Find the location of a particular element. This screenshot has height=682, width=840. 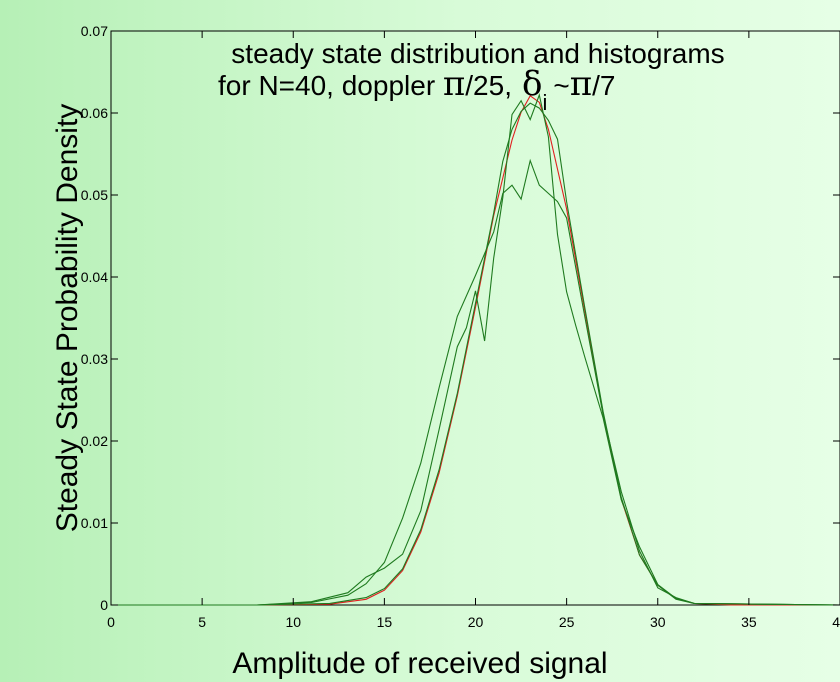

y-tick-label: 0.04 is located at coordinates (94, 277).